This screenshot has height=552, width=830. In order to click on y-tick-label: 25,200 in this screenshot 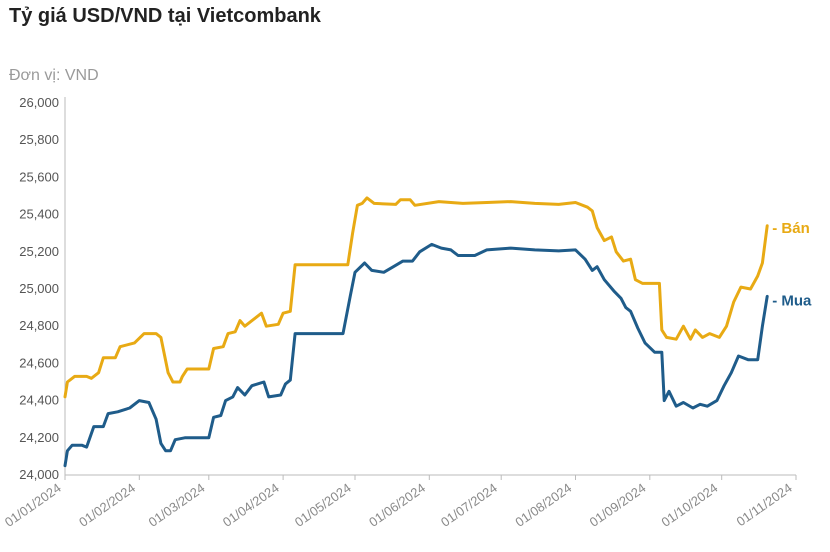, I will do `click(39, 251)`.